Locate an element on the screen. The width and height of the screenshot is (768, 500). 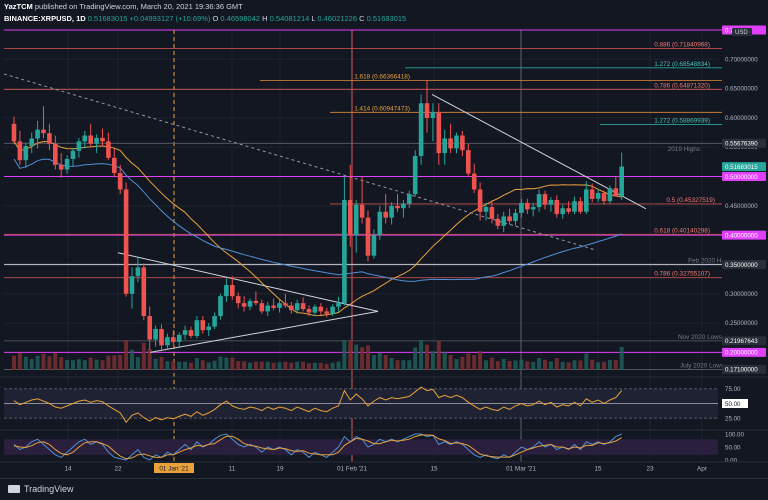
price-badge-text: 0.55676390 is located at coordinates (741, 144).